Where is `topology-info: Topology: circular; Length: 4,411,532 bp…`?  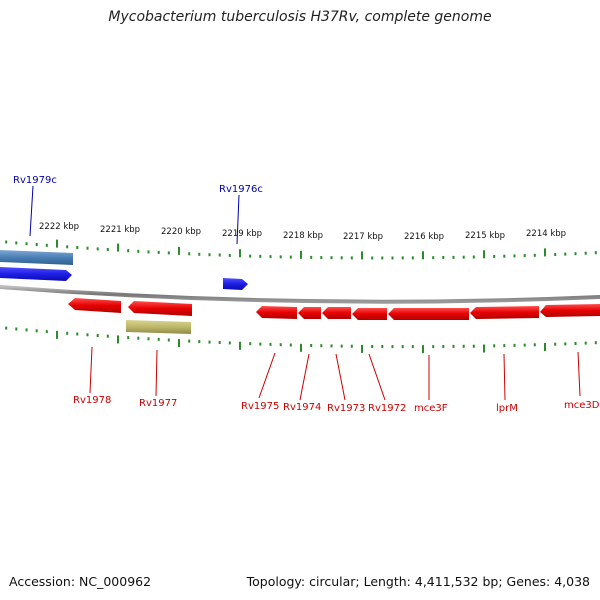 topology-info: Topology: circular; Length: 4,411,532 bp… is located at coordinates (418, 581).